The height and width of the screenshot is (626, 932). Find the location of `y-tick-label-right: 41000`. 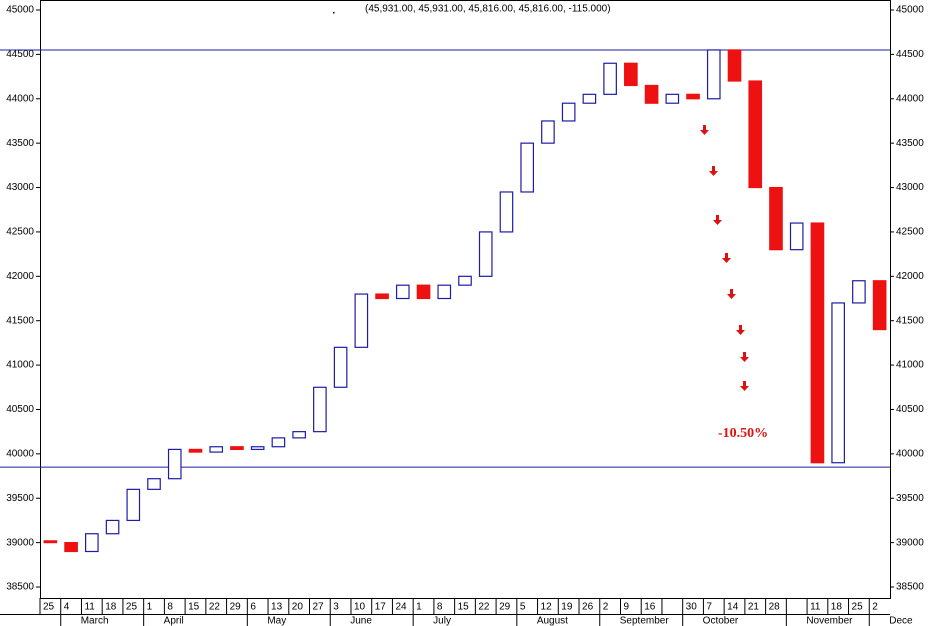

y-tick-label-right: 41000 is located at coordinates (910, 365).